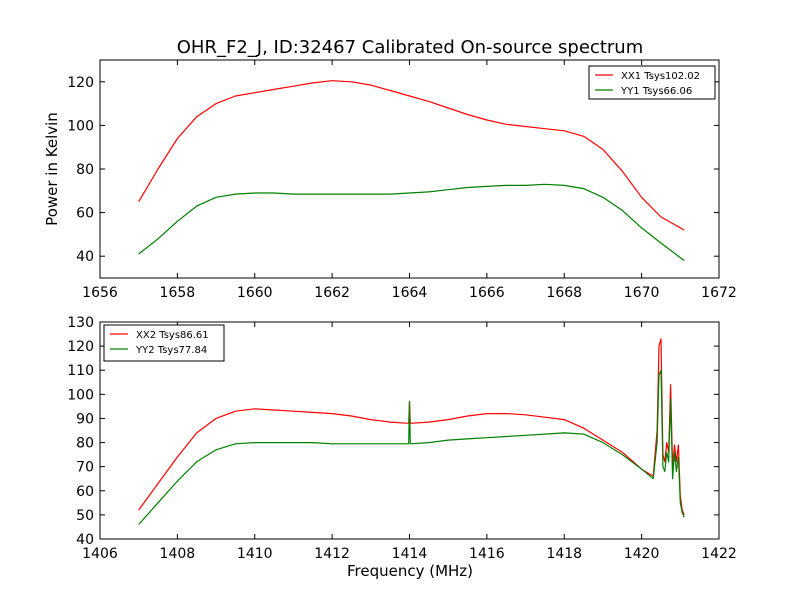 The width and height of the screenshot is (800, 600). What do you see at coordinates (642, 554) in the screenshot?
I see `x-tick-label: 1420` at bounding box center [642, 554].